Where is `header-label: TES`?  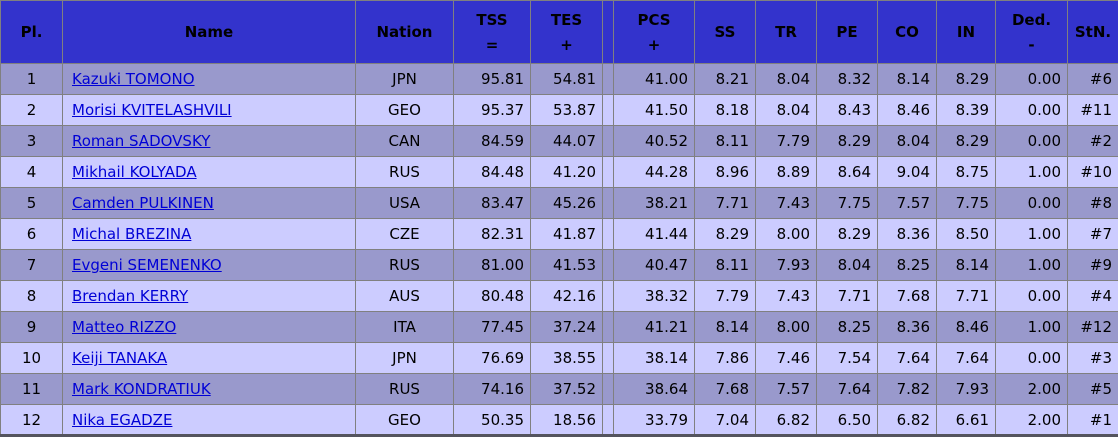 header-label: TES is located at coordinates (566, 19).